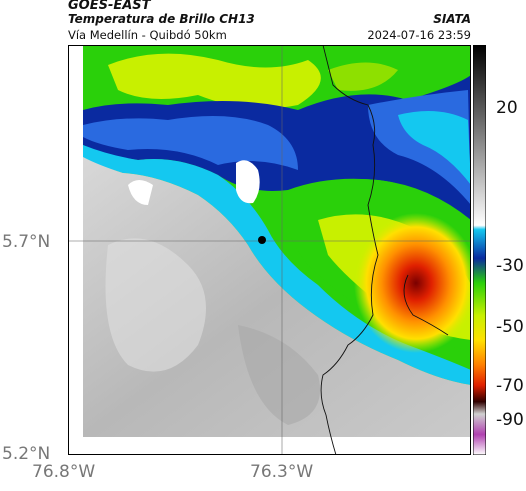 Image resolution: width=526 pixels, height=491 pixels. I want to click on colorbar-label-minus30: -30, so click(510, 266).